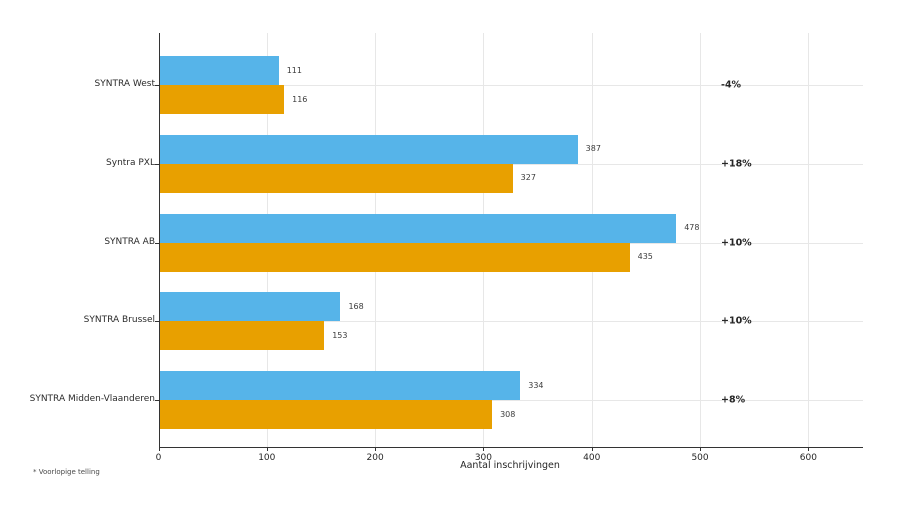 This screenshot has height=506, width=900. What do you see at coordinates (510, 447) in the screenshot?
I see `x-axis-spine` at bounding box center [510, 447].